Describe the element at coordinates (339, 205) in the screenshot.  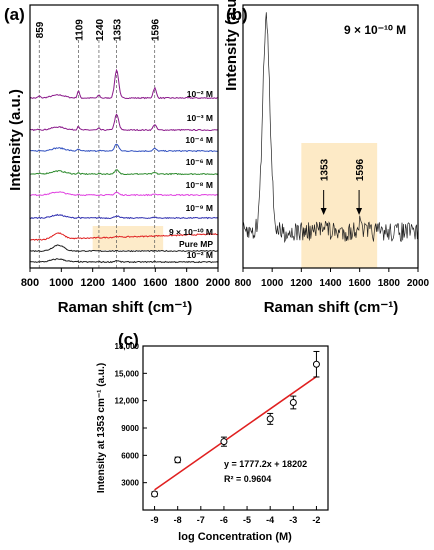
I see `panel-b-highlight` at that location.